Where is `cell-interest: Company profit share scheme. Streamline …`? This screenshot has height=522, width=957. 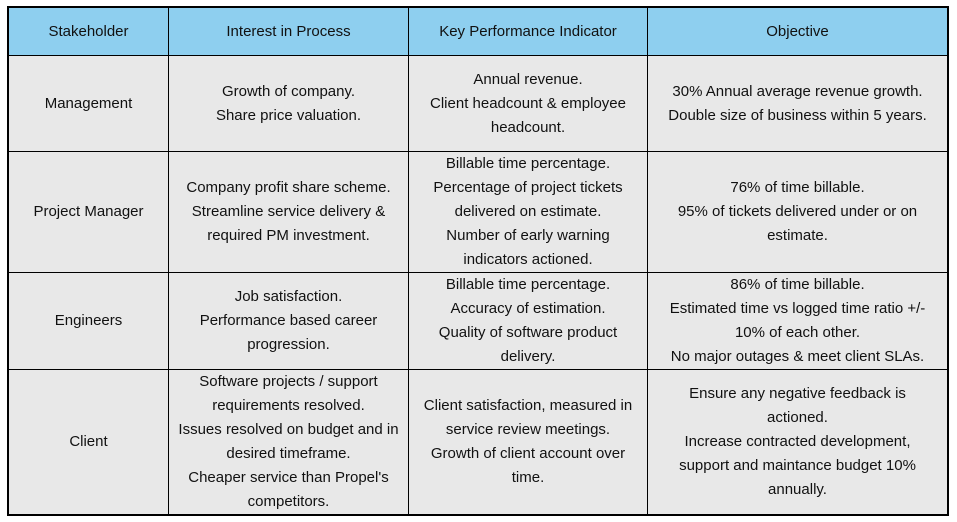
cell-interest: Company profit share scheme. Streamline … is located at coordinates (288, 212).